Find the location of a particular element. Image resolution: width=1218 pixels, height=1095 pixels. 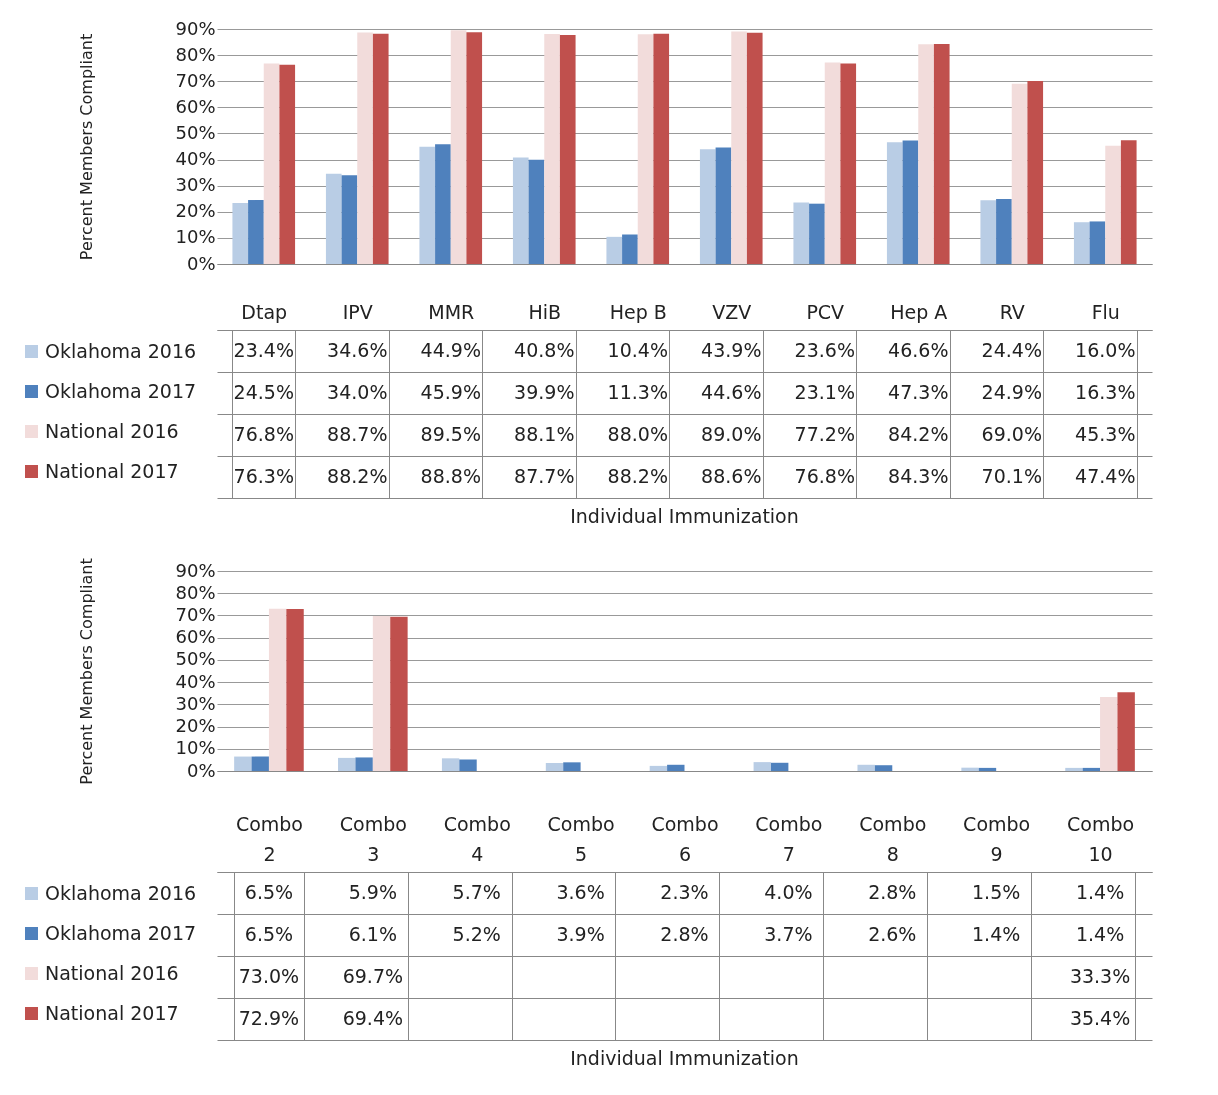

y-tick-label: 0% is located at coordinates (201, 770).